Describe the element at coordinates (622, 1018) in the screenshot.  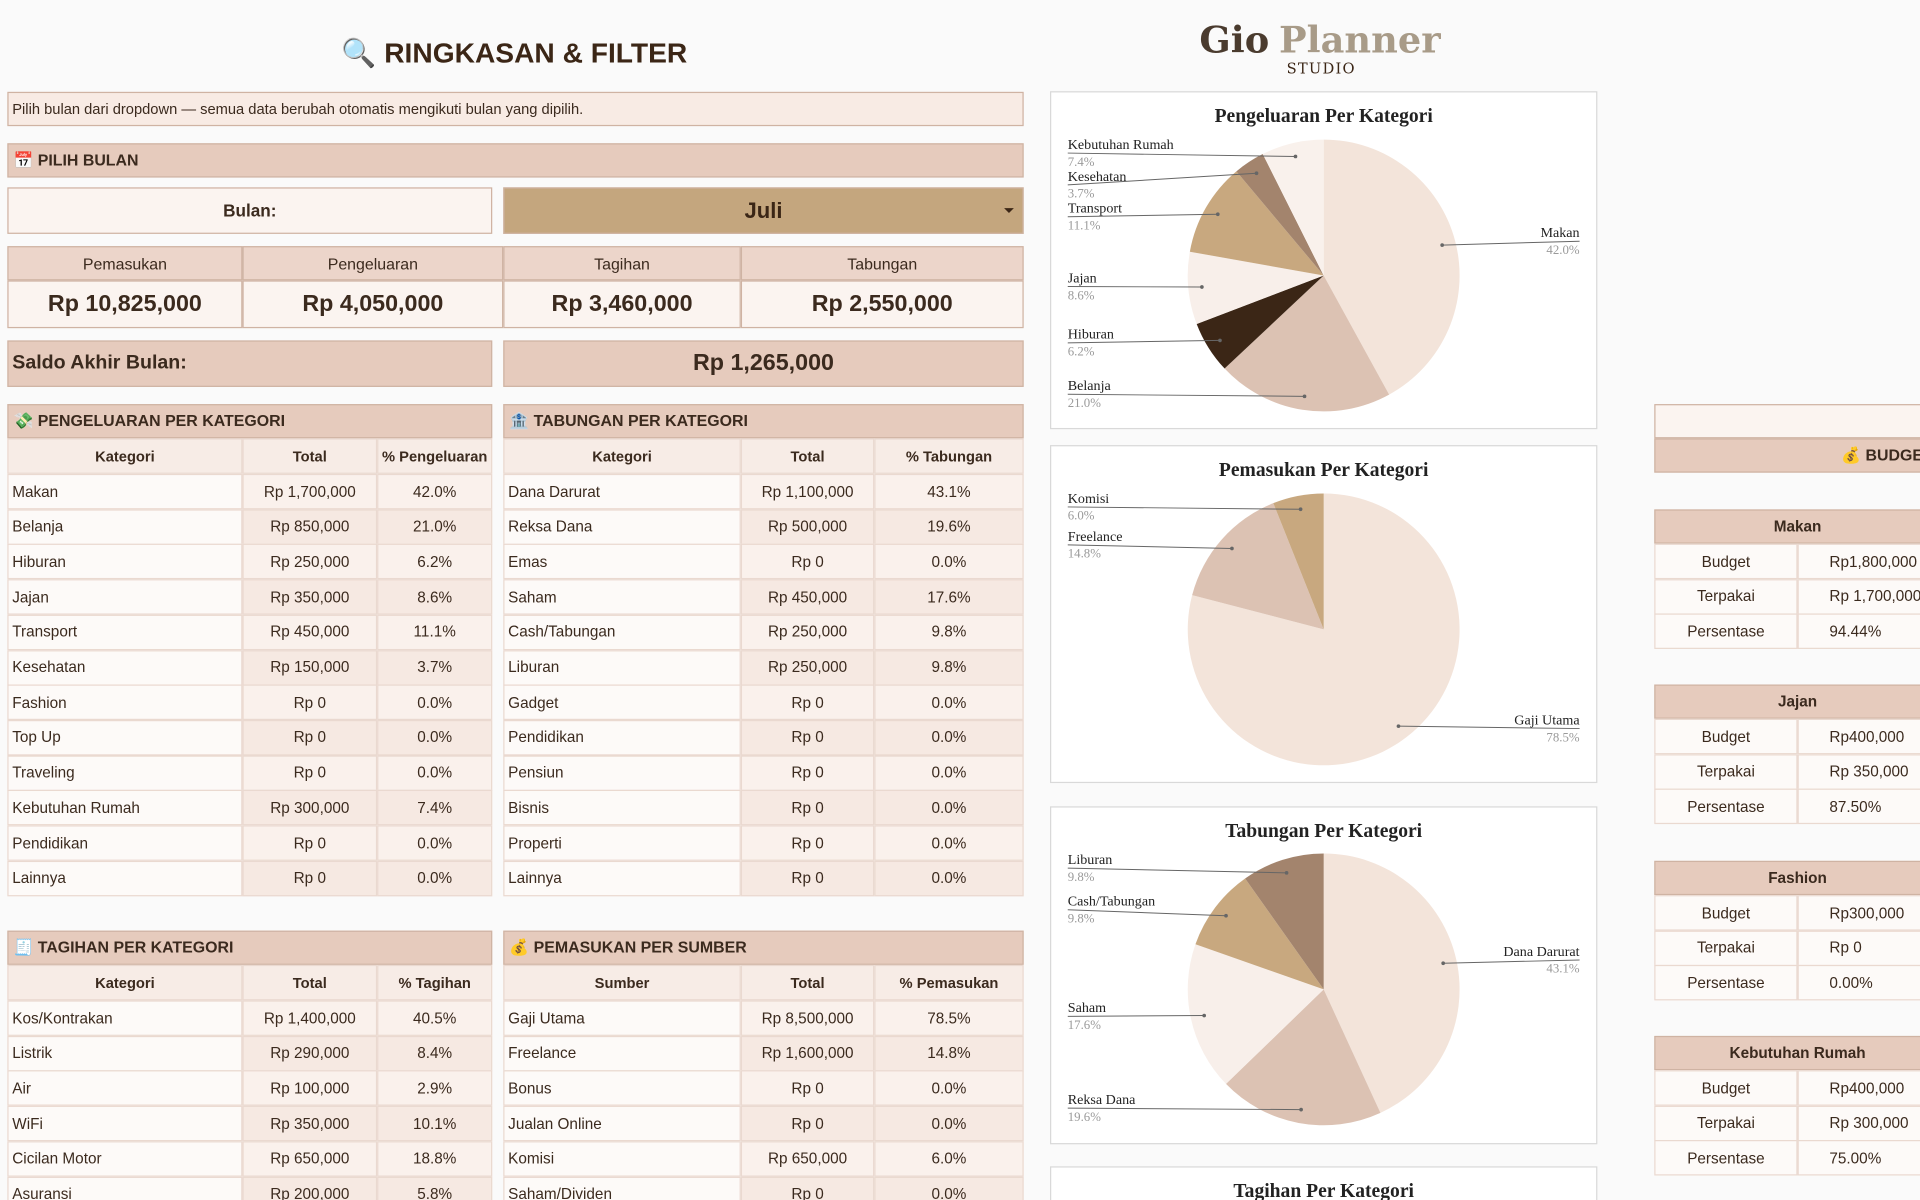
I see `table-cell: Gaji Utama` at that location.